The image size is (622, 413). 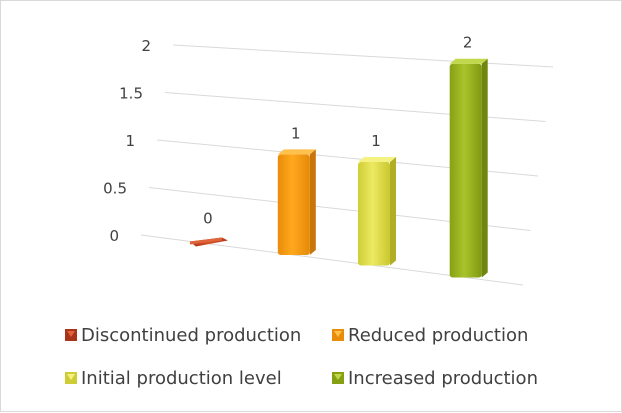 I want to click on gridline-1.5, so click(x=355, y=107).